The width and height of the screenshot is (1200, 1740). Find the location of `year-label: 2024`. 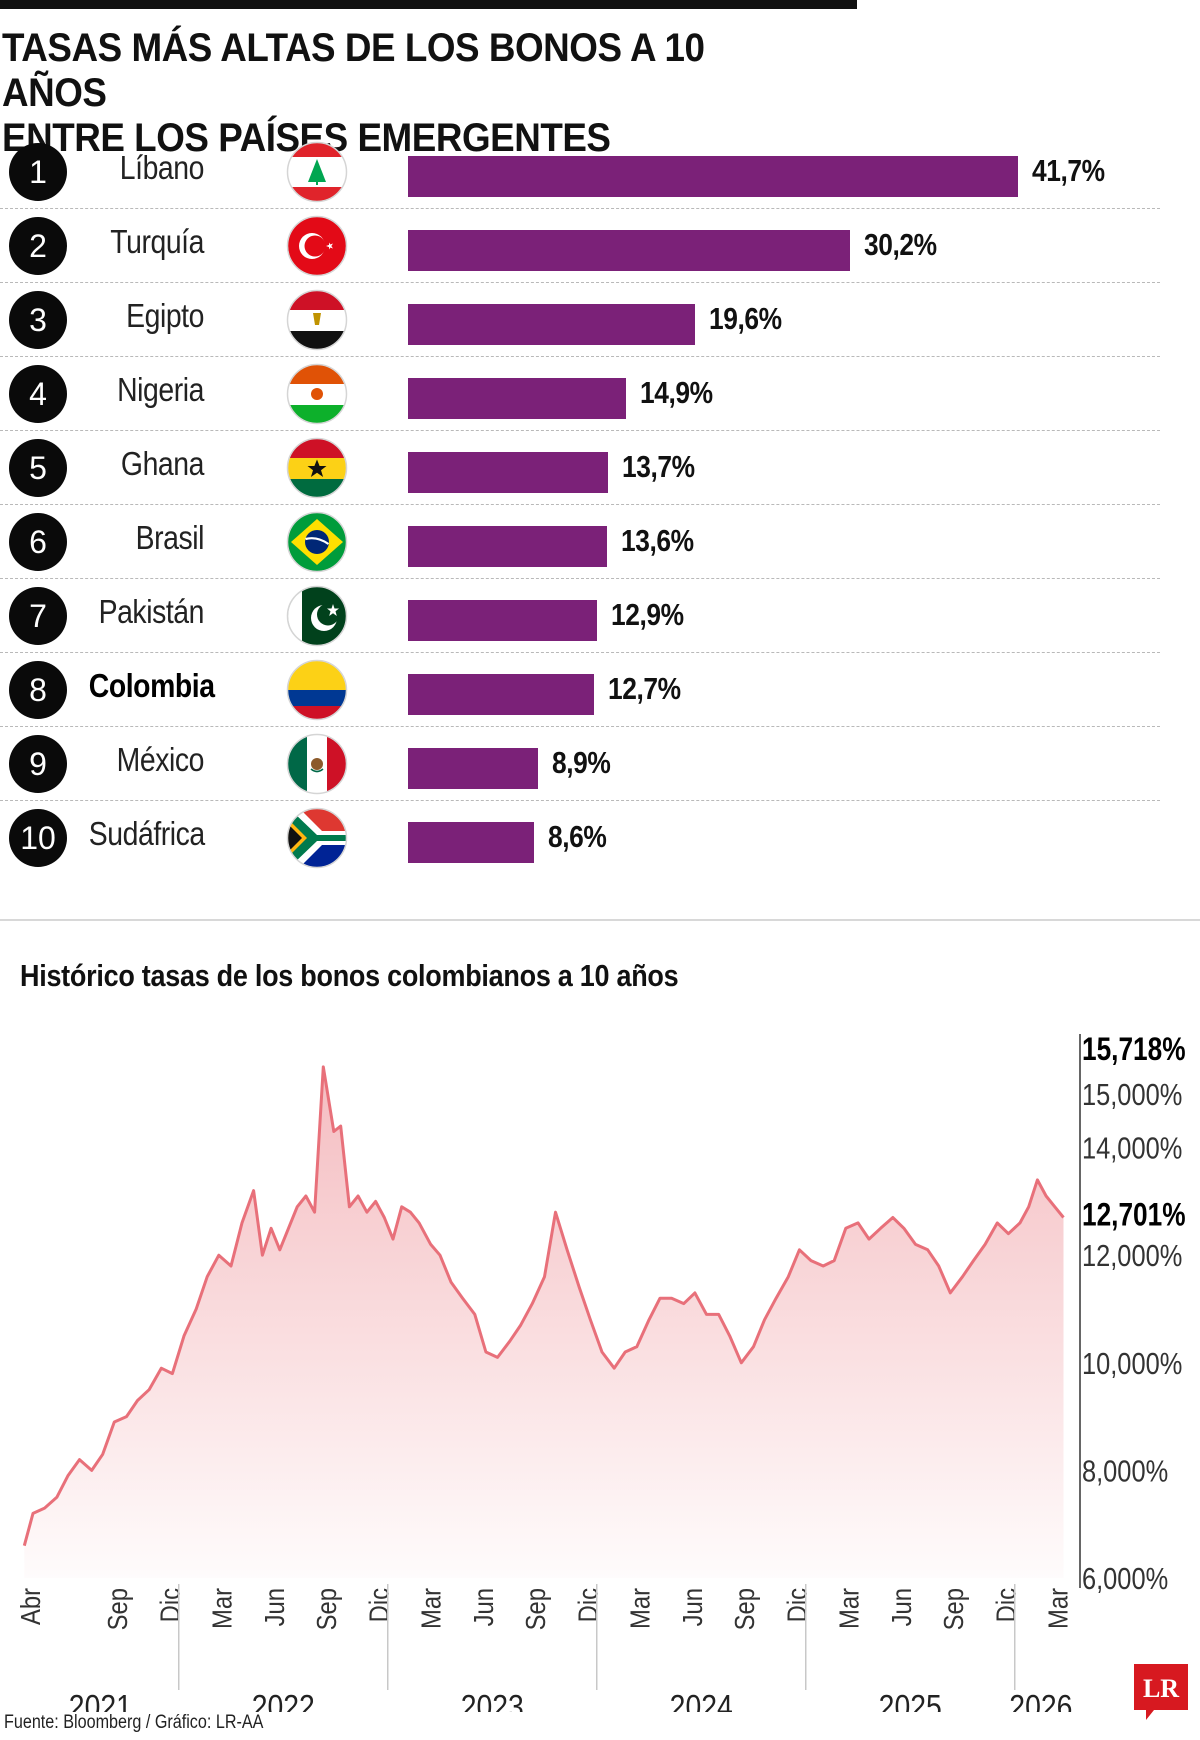

year-label: 2024 is located at coordinates (701, 1700).